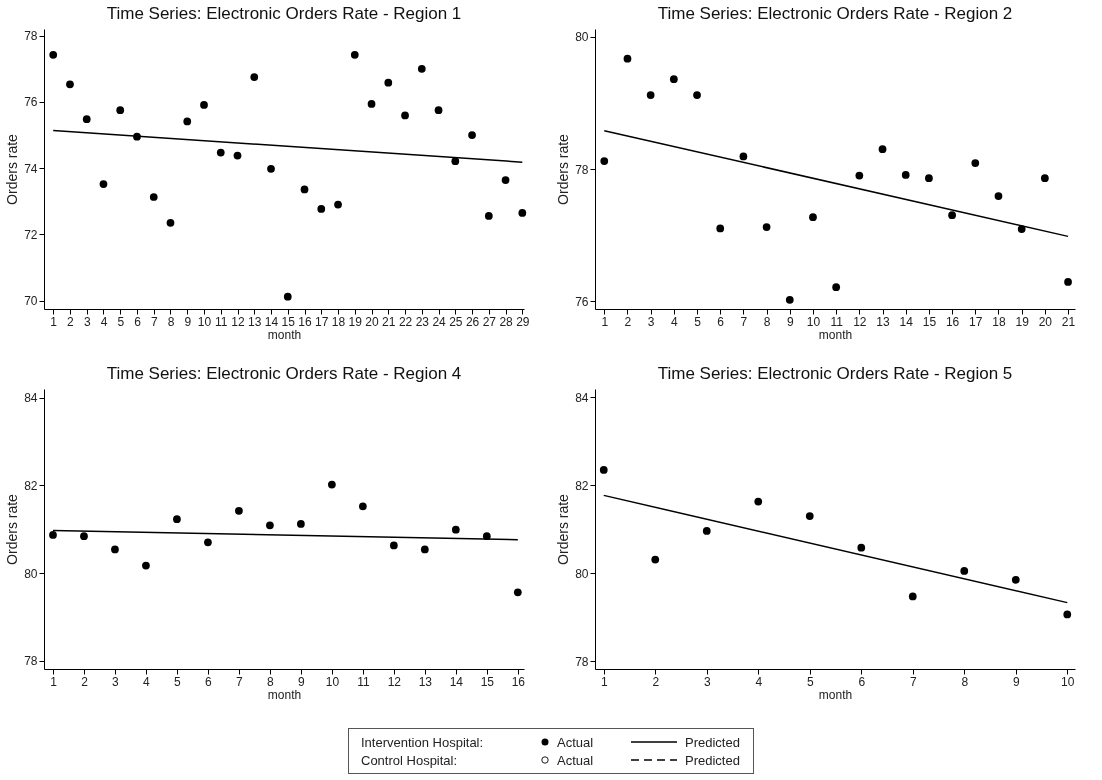 Image resolution: width=1102 pixels, height=780 pixels. What do you see at coordinates (456, 321) in the screenshot?
I see `x-tick-label: 25` at bounding box center [456, 321].